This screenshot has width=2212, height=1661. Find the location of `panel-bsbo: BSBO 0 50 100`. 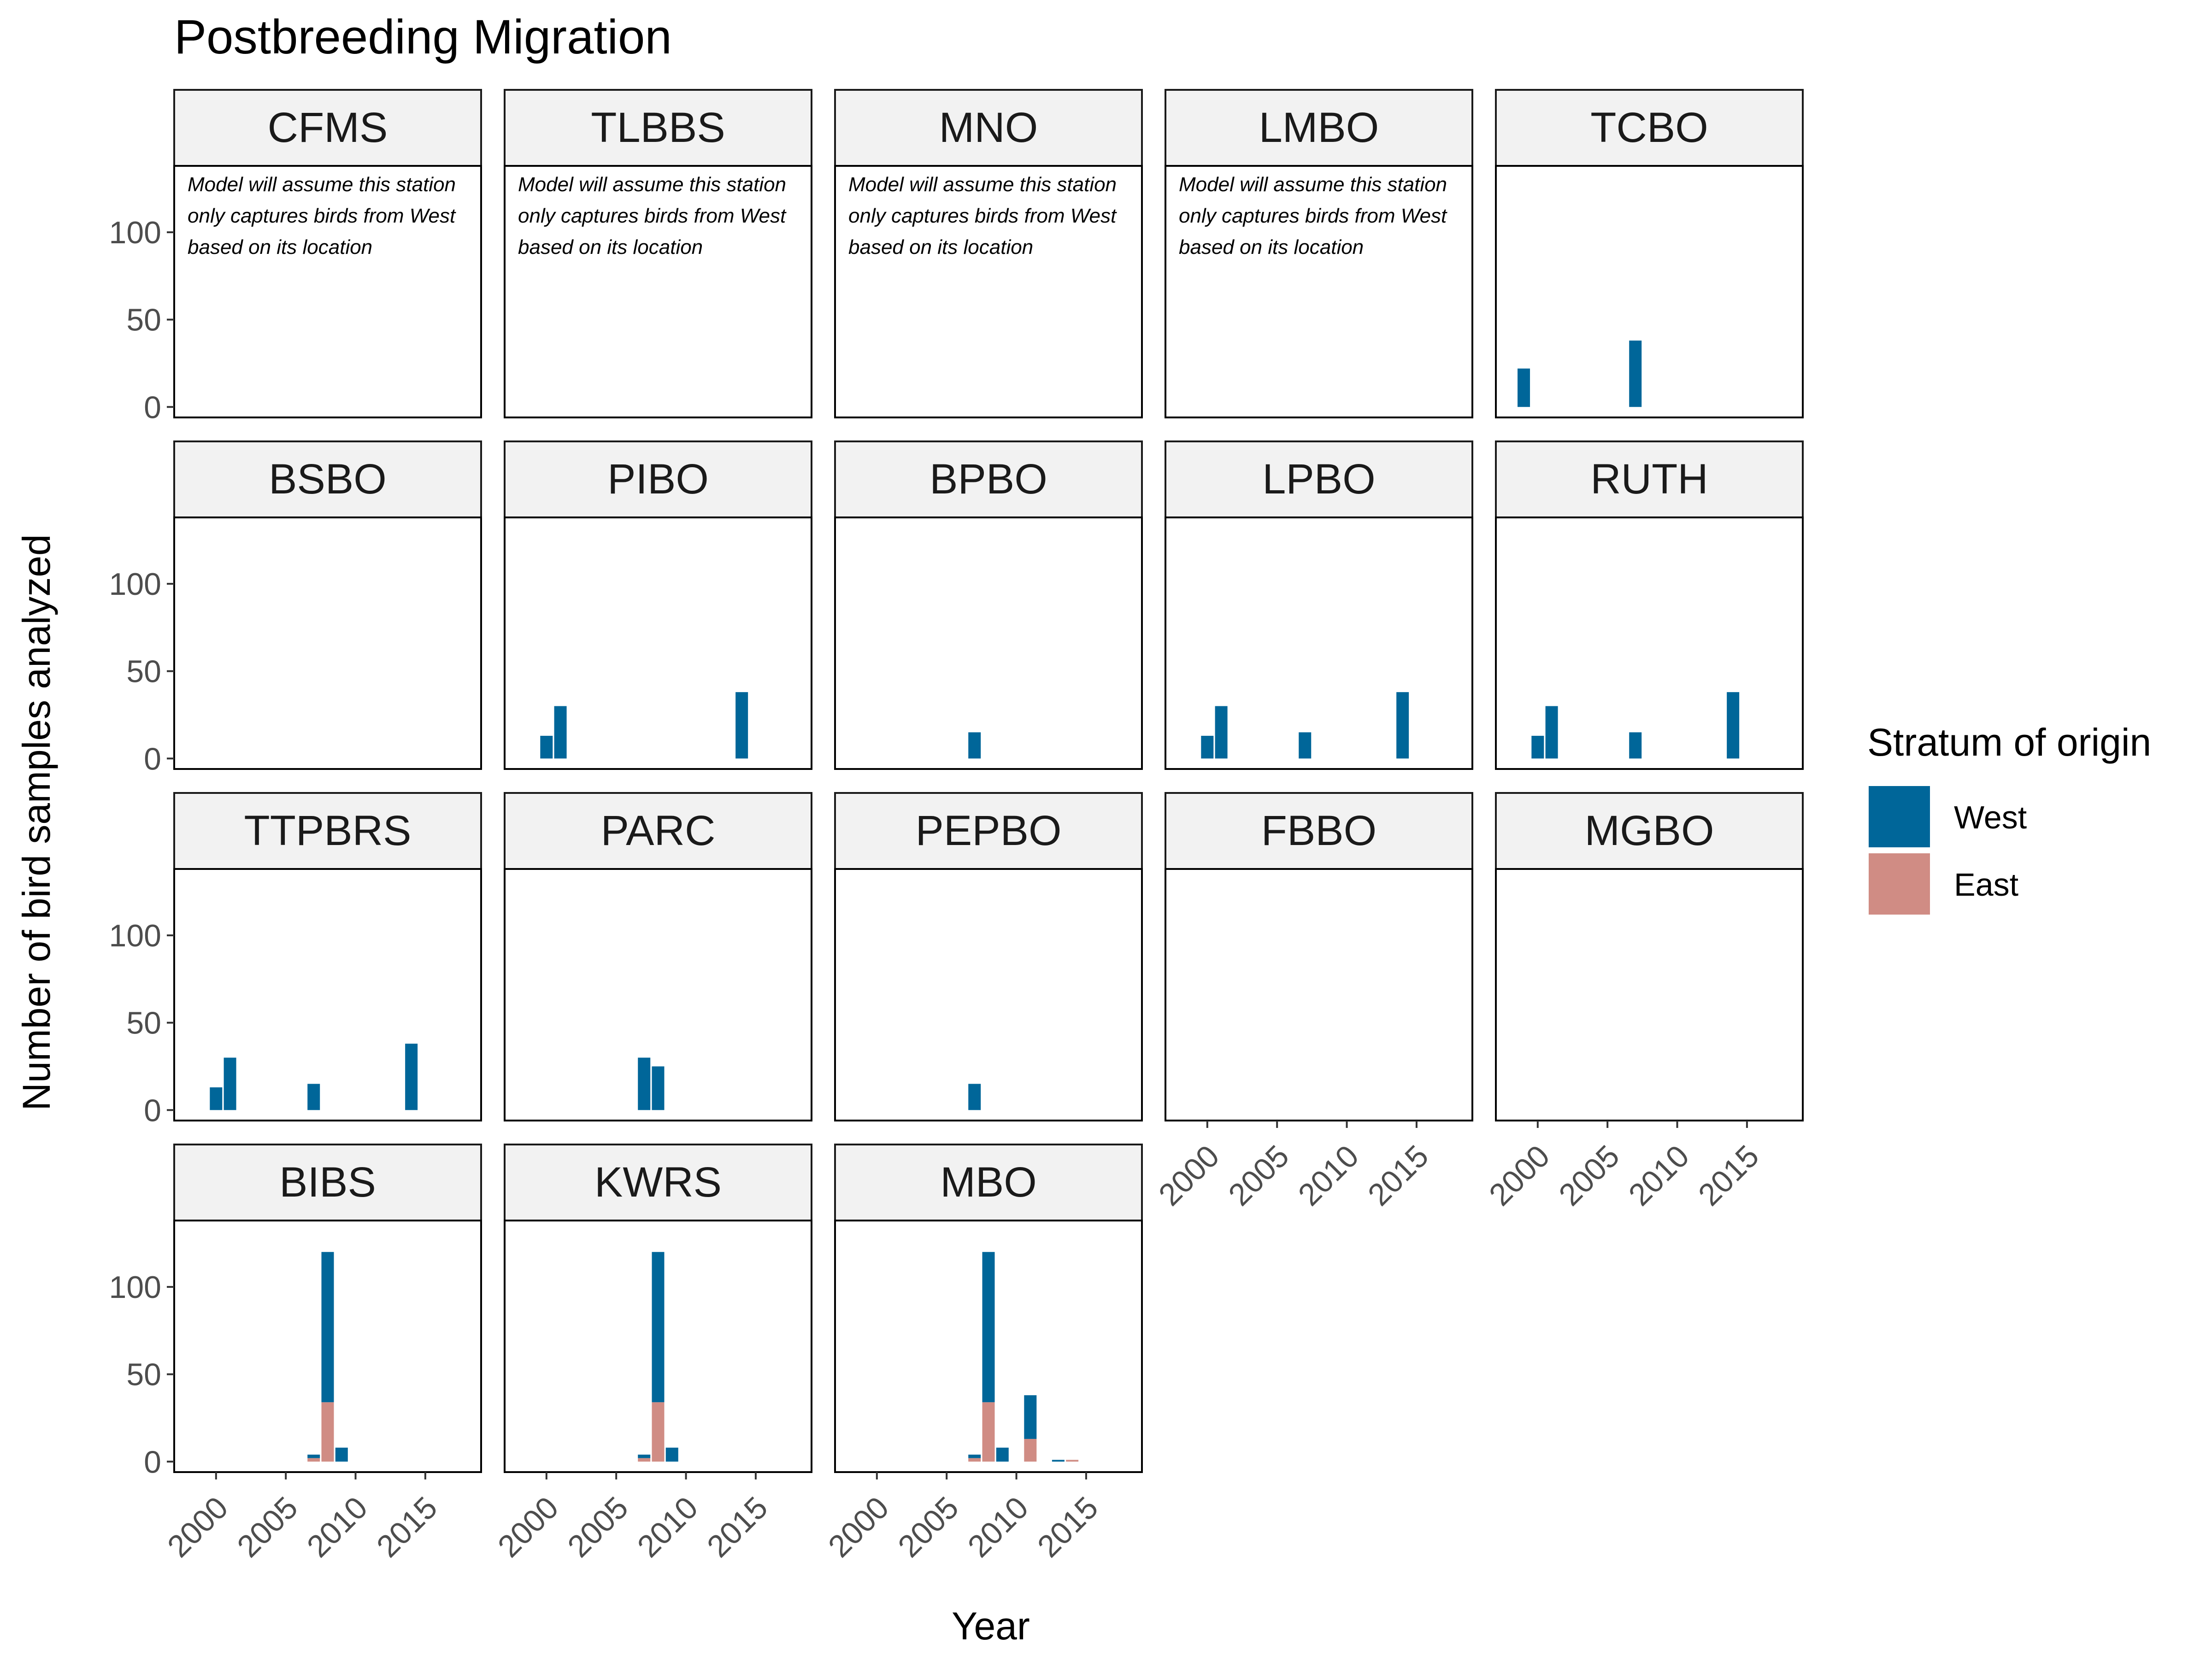

panel-bsbo: BSBO 0 50 100 is located at coordinates (295, 608).